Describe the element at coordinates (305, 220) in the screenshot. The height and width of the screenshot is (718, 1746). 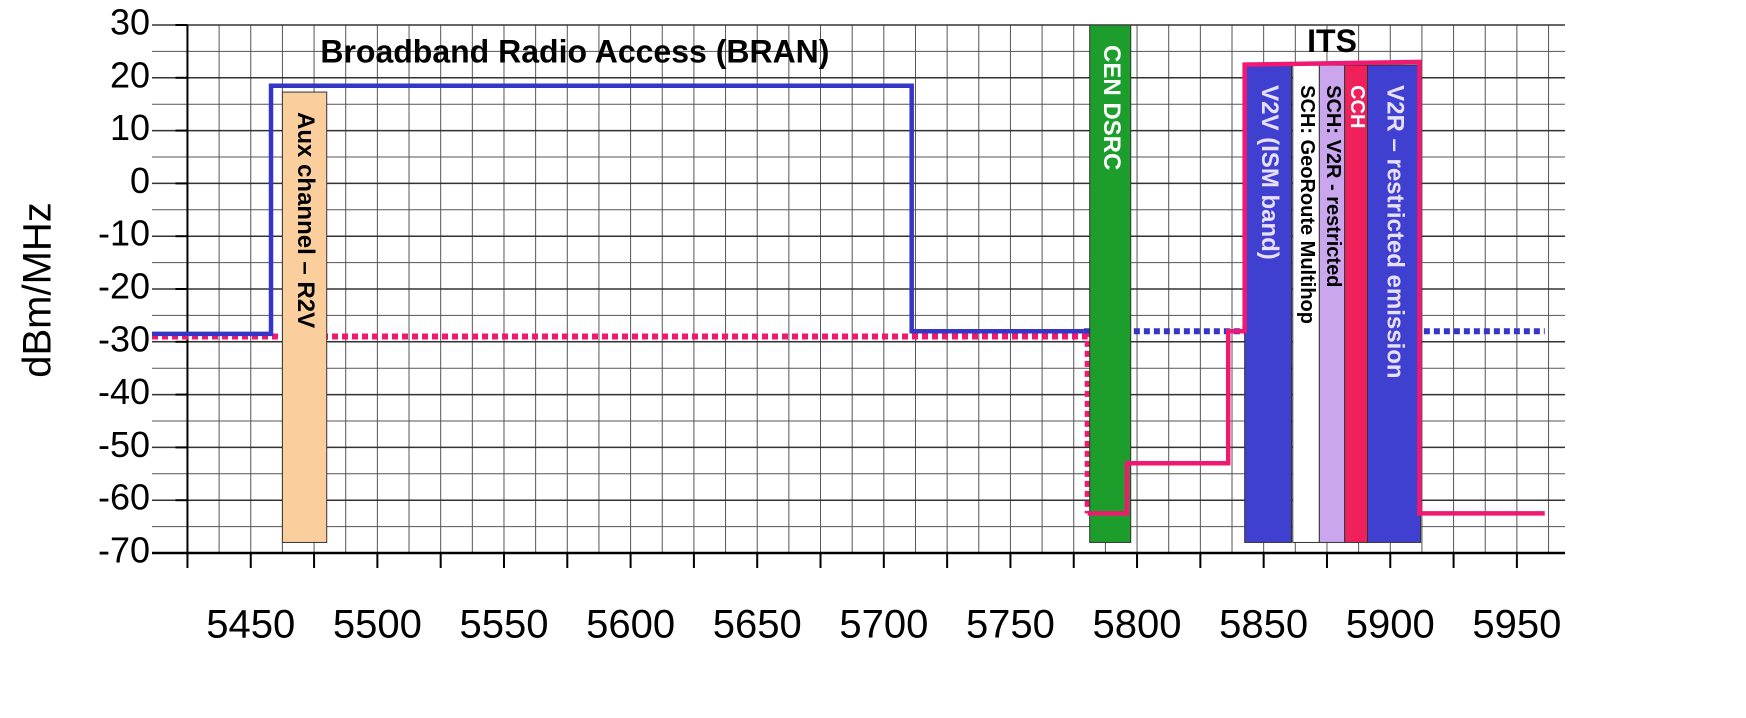
I see `band-label: Aux channel – R2V` at that location.